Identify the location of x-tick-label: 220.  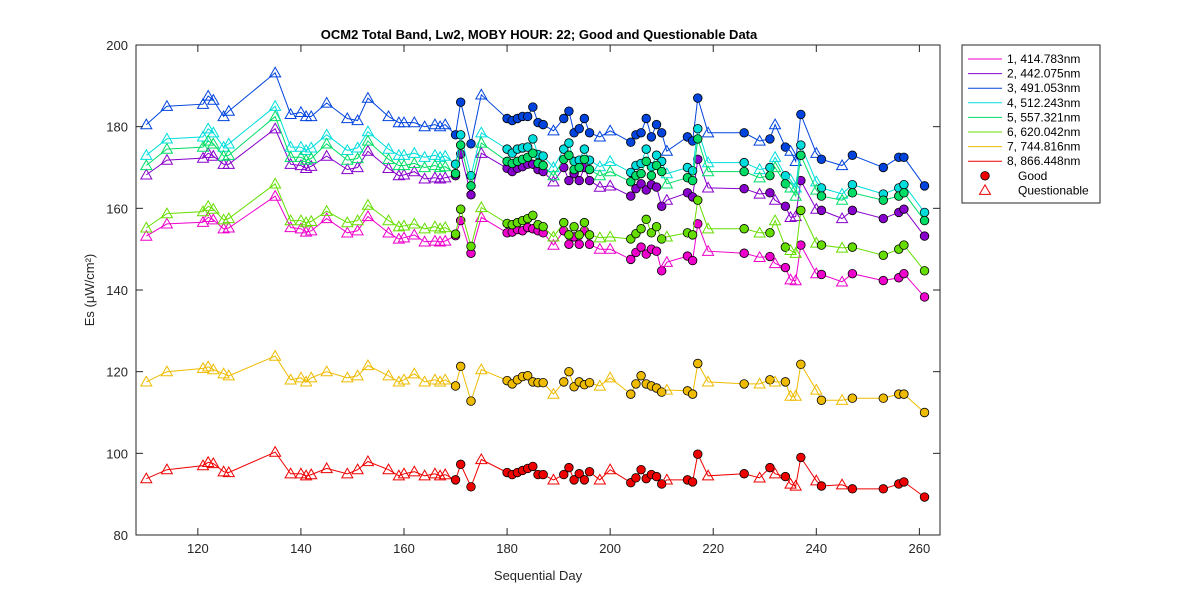
(713, 548).